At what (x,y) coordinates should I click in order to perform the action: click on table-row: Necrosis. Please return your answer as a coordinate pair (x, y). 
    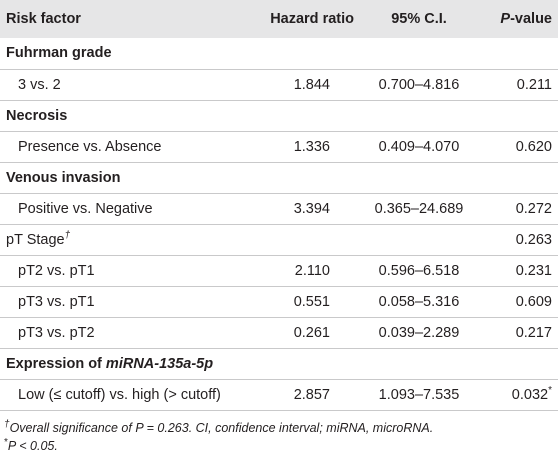
    Looking at the image, I should click on (279, 116).